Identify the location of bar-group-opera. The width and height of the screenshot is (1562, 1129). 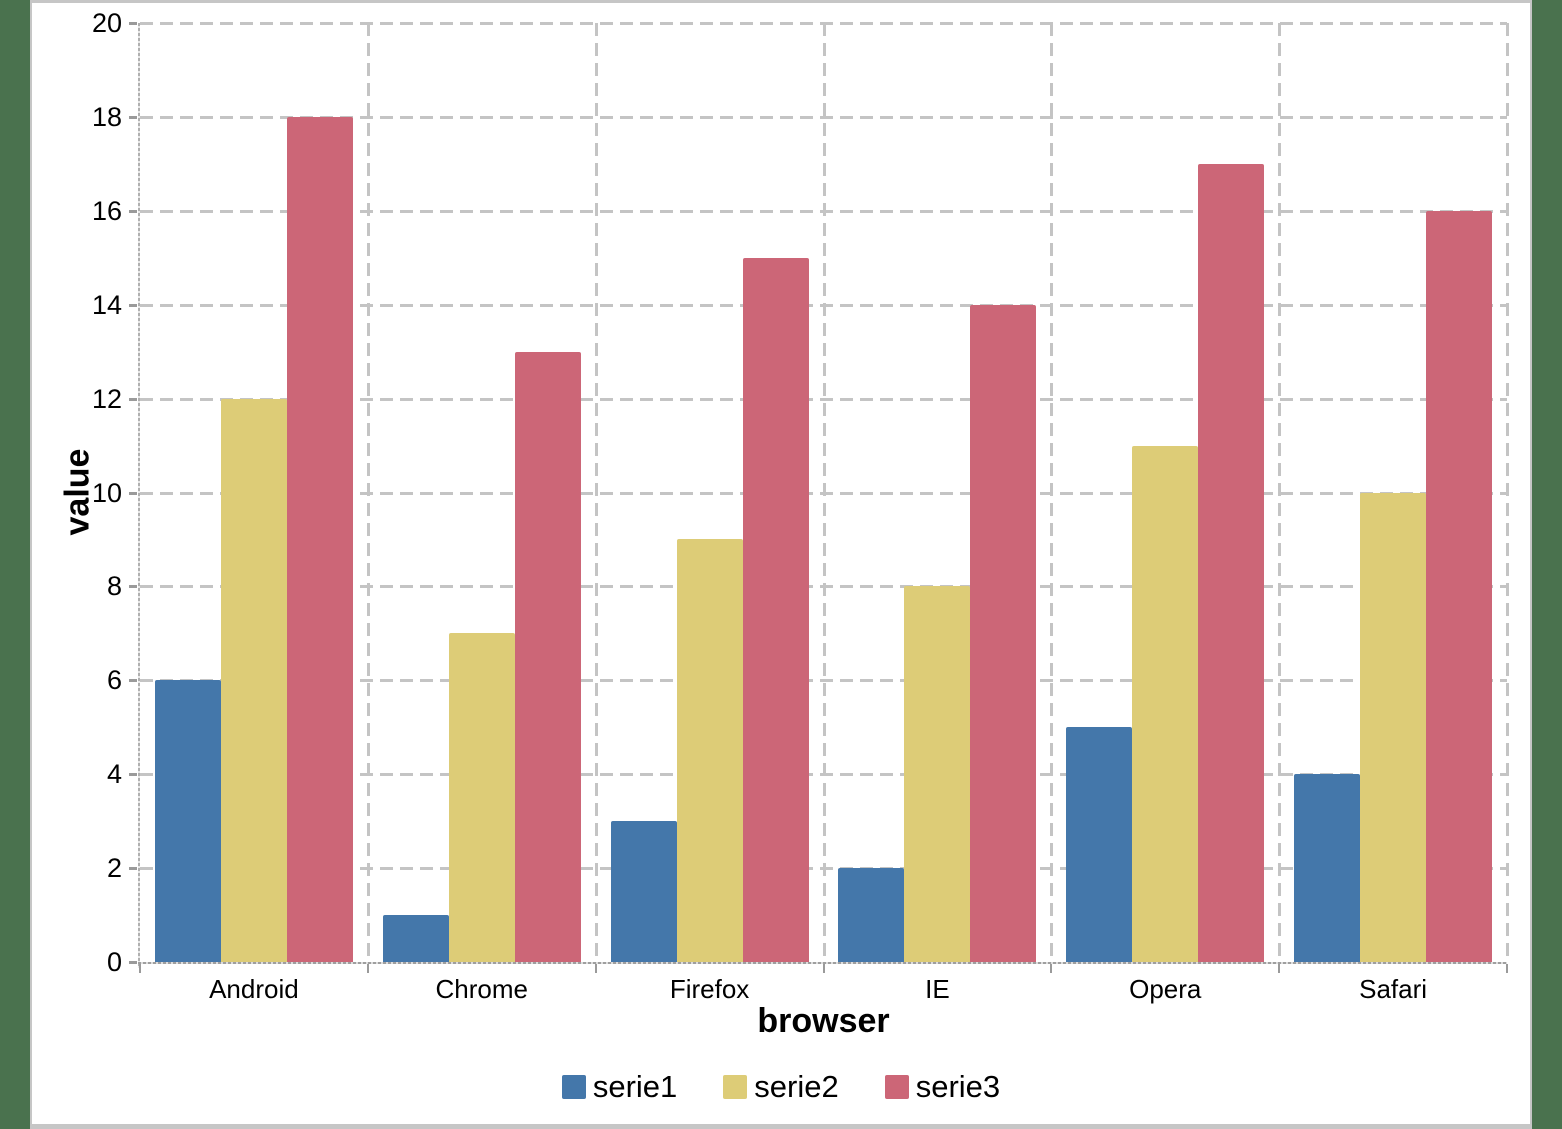
(1165, 492).